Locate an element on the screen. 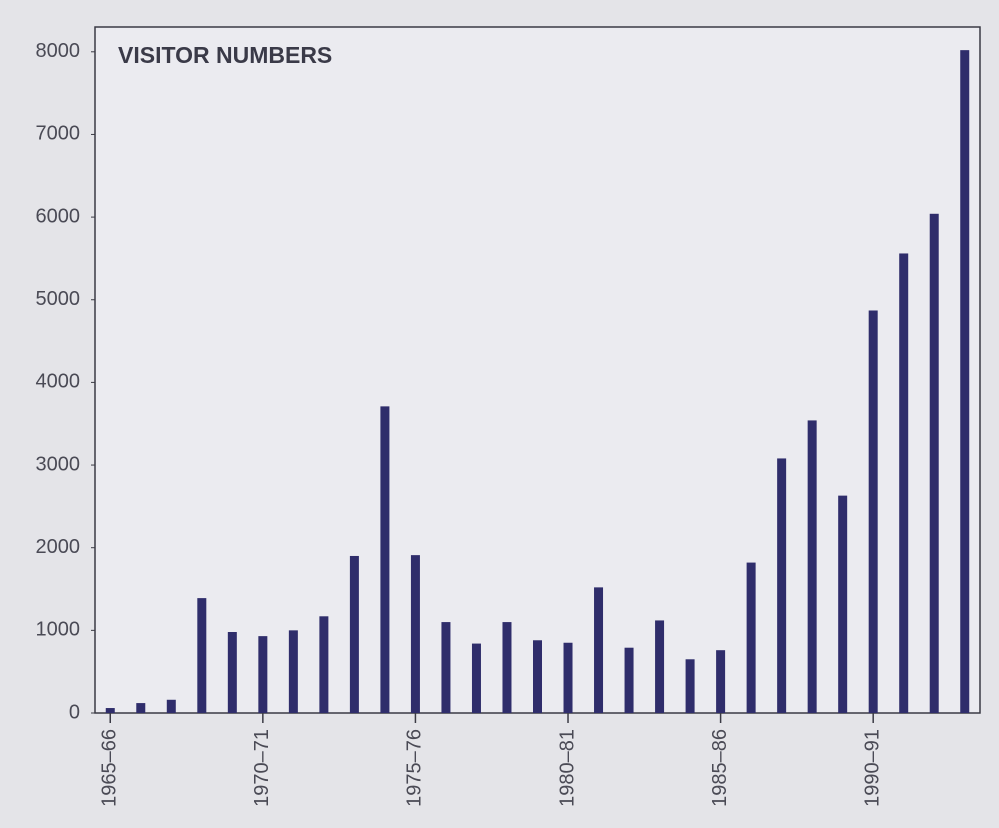  y-tick-label: 0 is located at coordinates (74, 712).